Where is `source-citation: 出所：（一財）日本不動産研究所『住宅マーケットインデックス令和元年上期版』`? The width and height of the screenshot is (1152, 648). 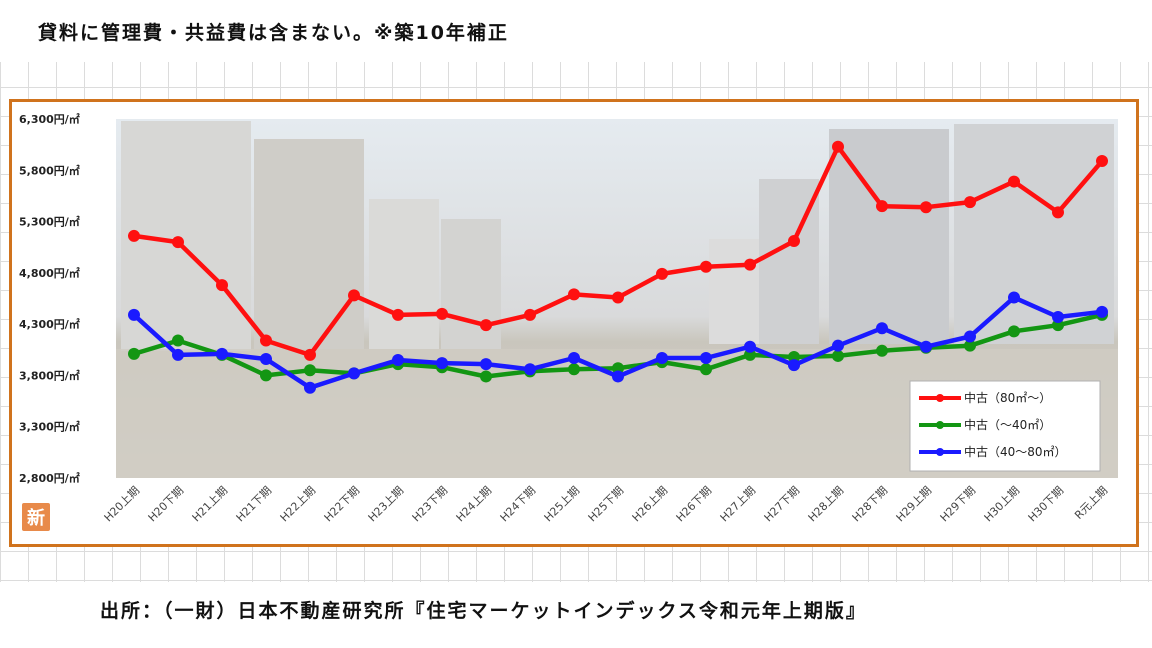
source-citation: 出所：（一財）日本不動産研究所『住宅マーケットインデックス令和元年上期版』 is located at coordinates (483, 611).